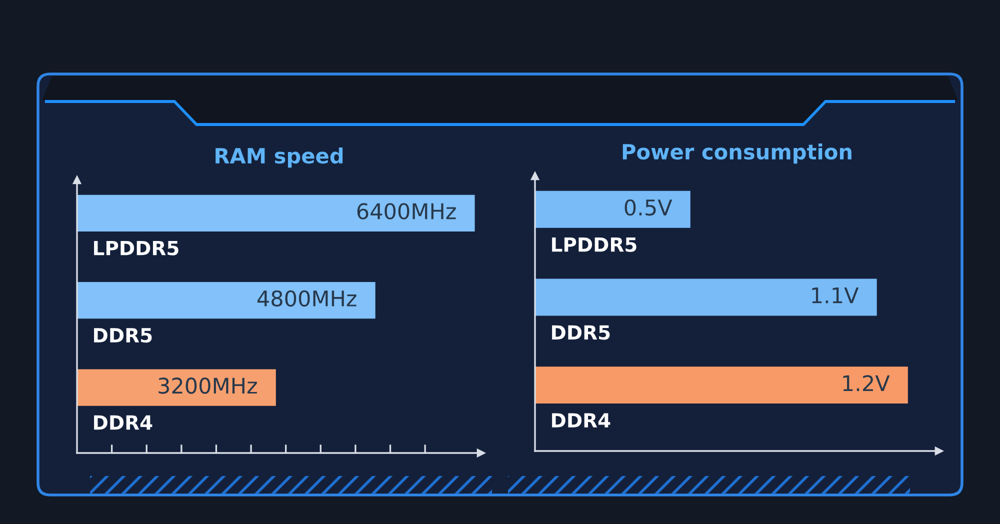 The image size is (1000, 524). I want to click on chart-title: RAM speed, so click(279, 158).